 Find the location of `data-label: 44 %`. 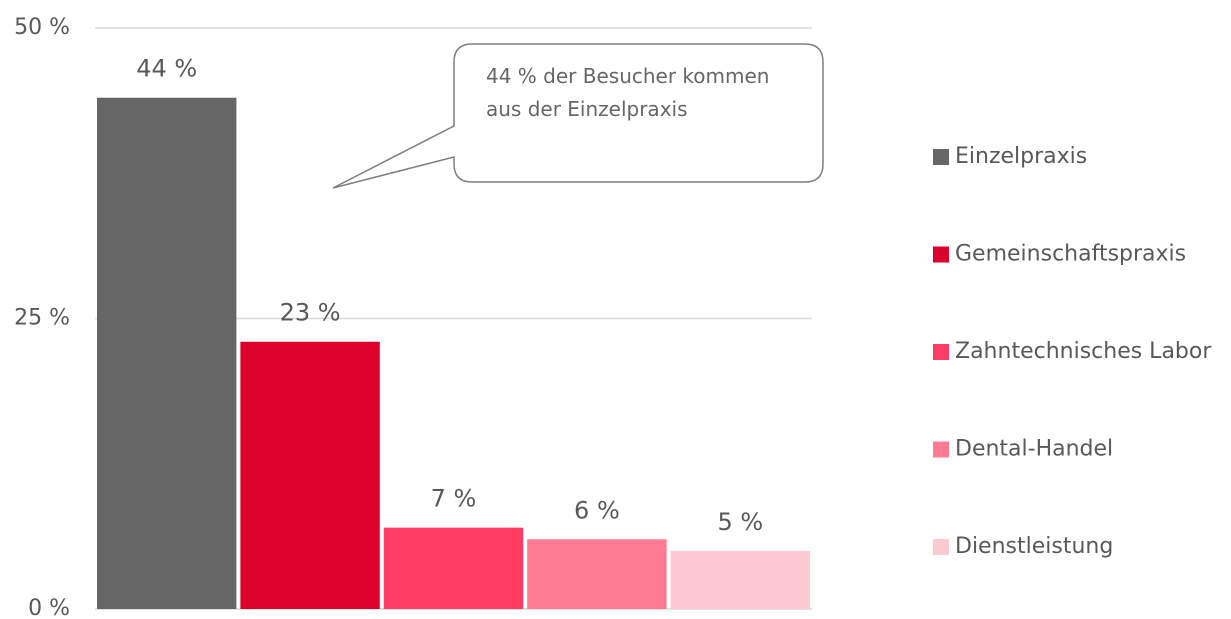

data-label: 44 % is located at coordinates (166, 69).